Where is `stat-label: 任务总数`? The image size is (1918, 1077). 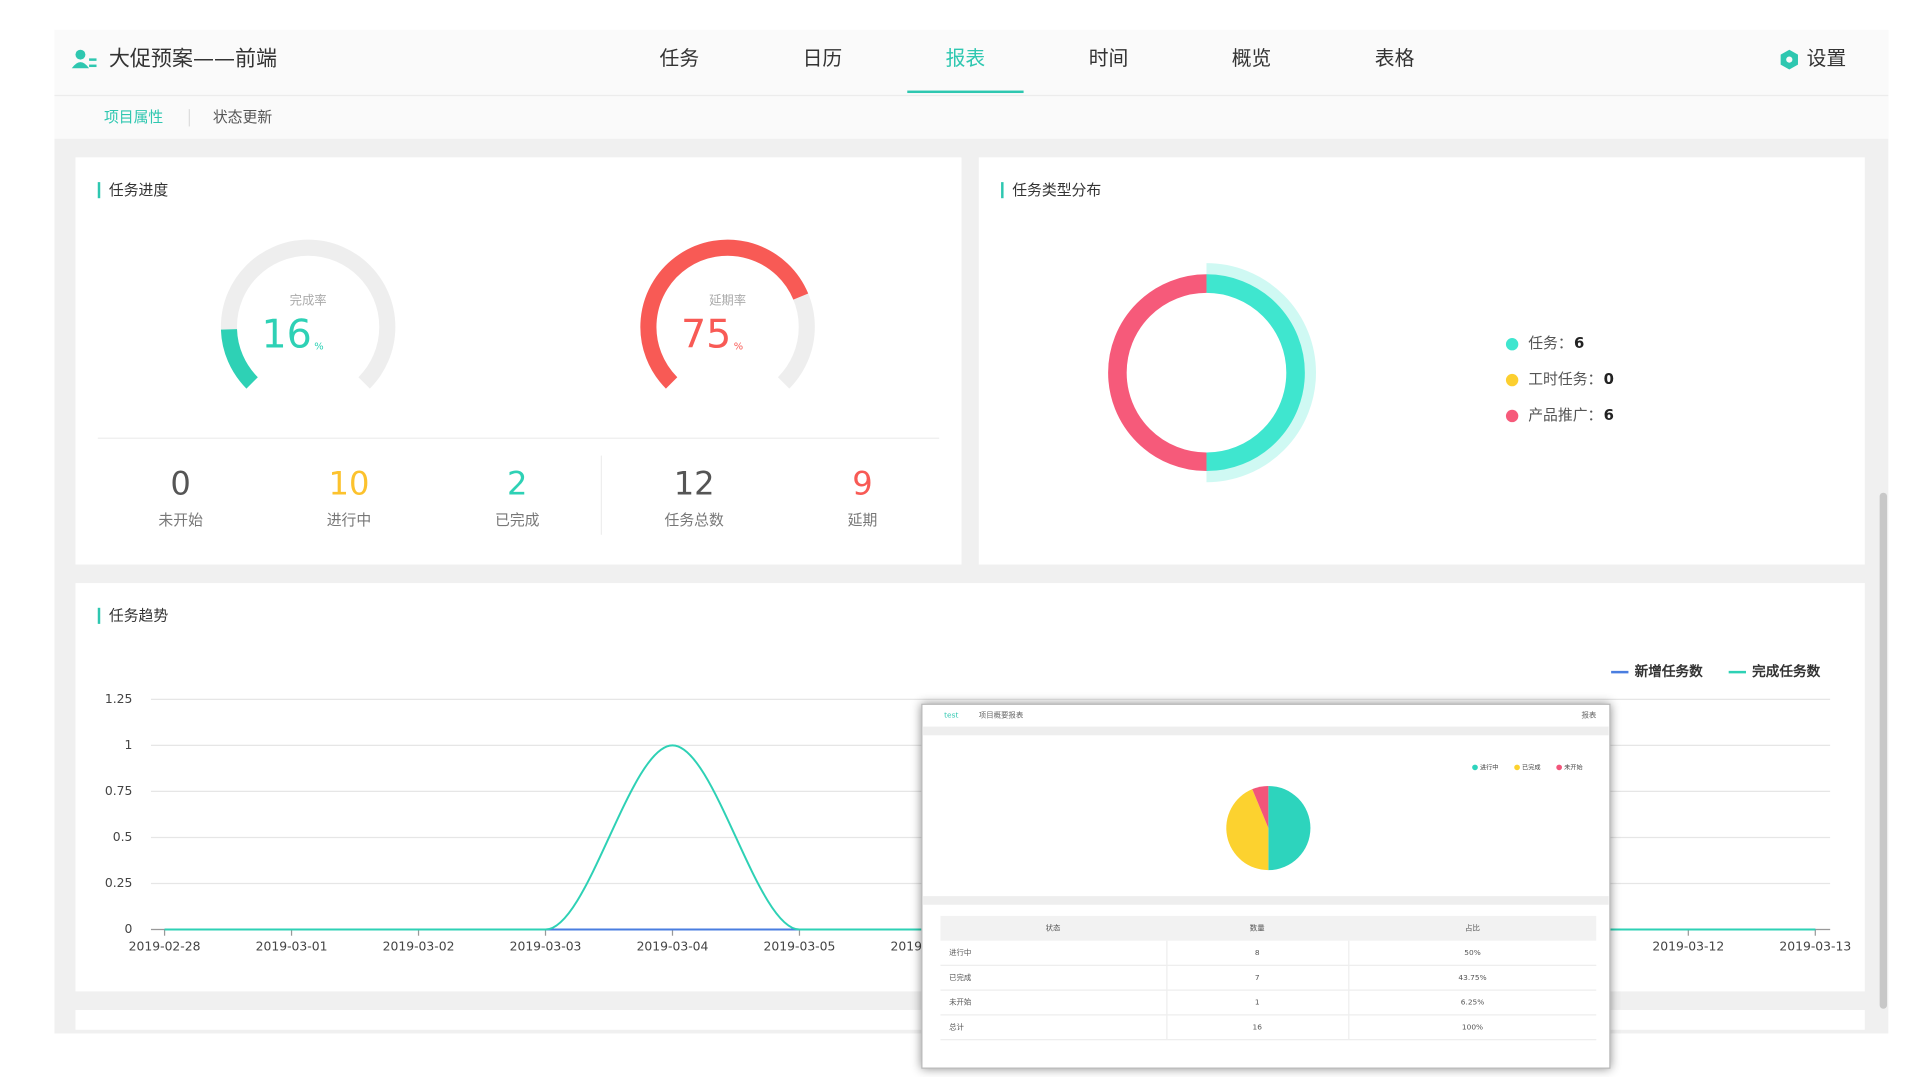
stat-label: 任务总数 is located at coordinates (694, 520).